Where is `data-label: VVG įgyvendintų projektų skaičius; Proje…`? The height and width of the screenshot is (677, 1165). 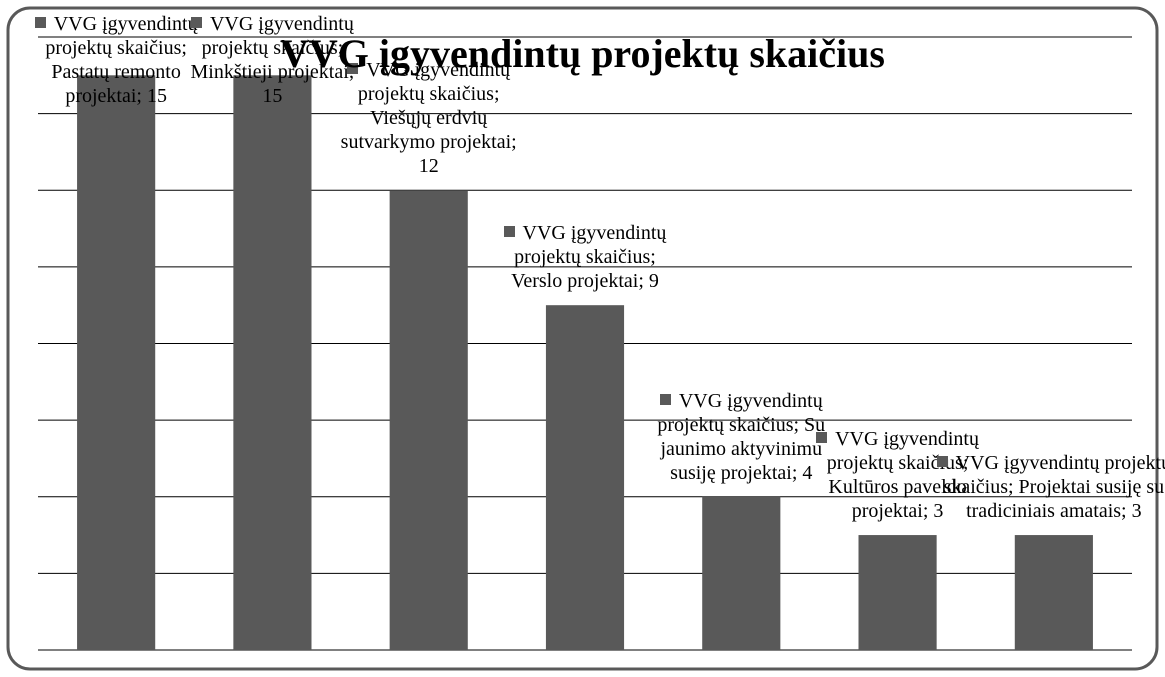
data-label: VVG įgyvendintų projektų skaičius; Proje… is located at coordinates (1049, 487).